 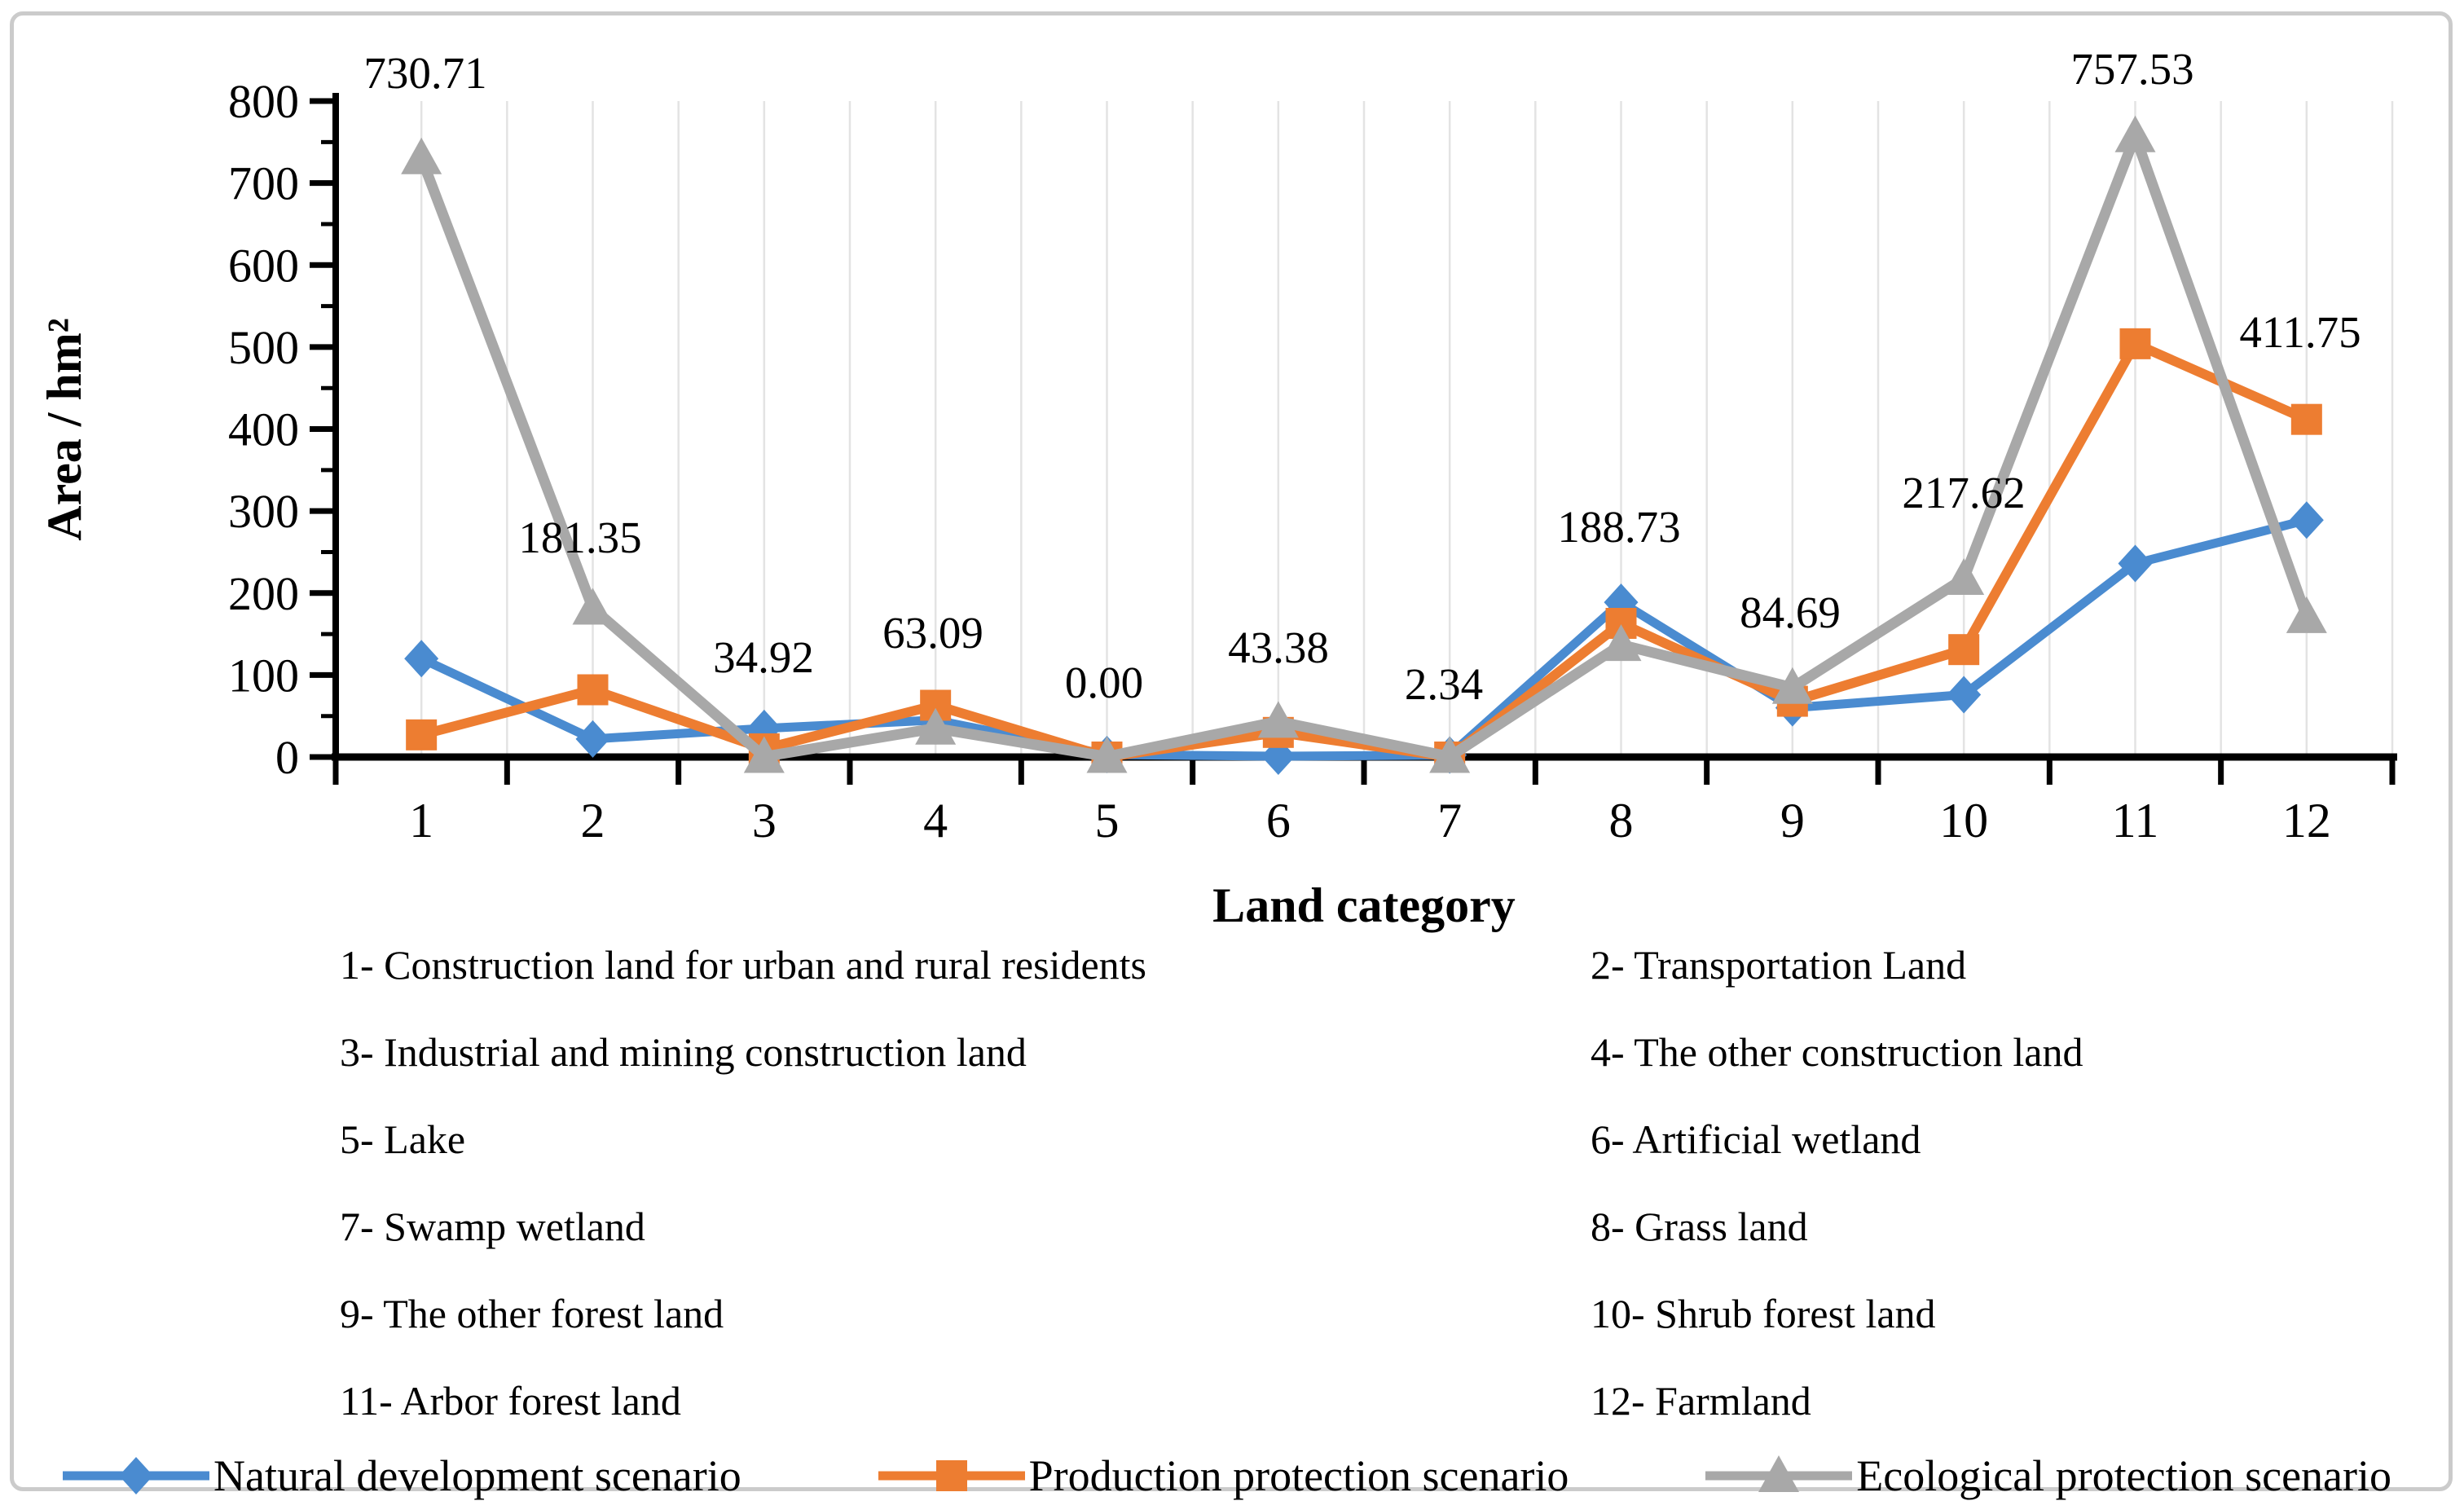 What do you see at coordinates (532, 1314) in the screenshot?
I see `category-key-item: 9- The other forest land` at bounding box center [532, 1314].